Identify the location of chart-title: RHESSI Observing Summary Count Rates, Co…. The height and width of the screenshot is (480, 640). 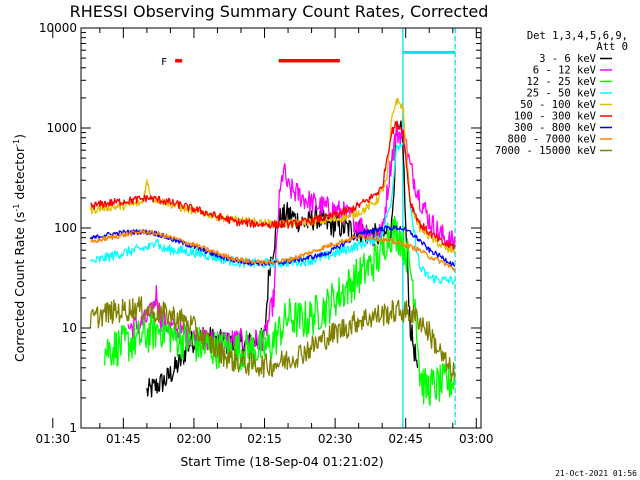
(279, 11).